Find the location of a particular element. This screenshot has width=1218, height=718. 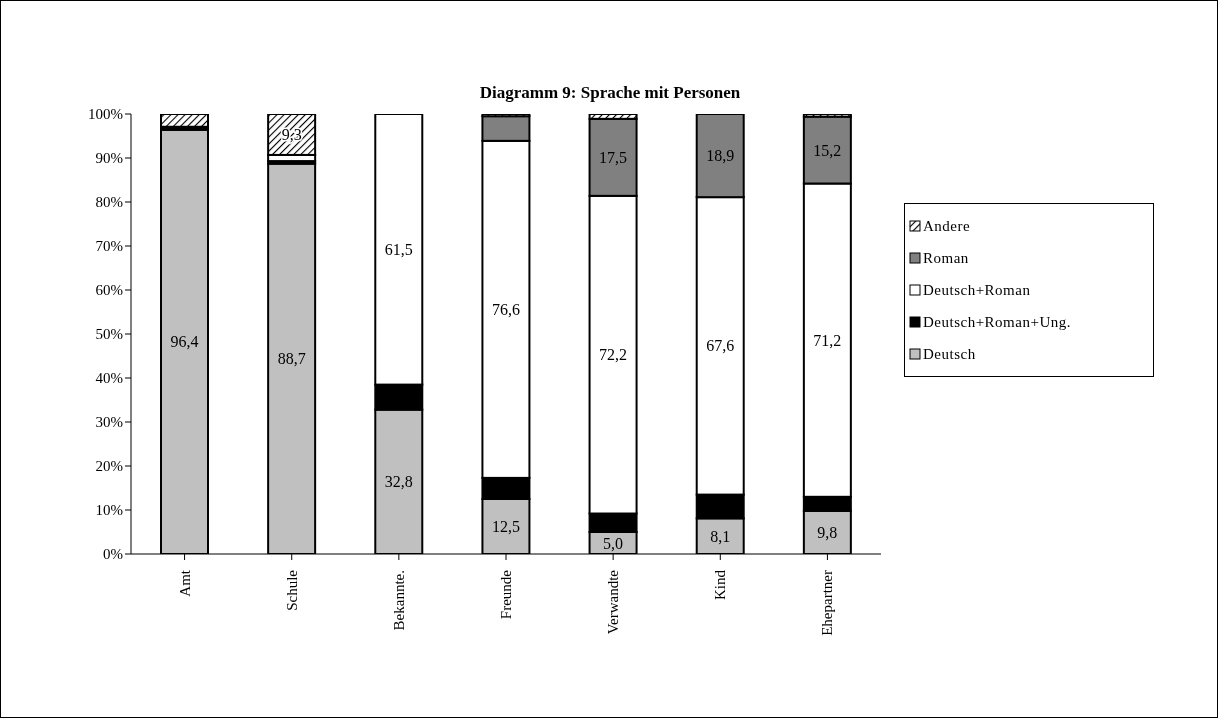

data-label: 8,1 is located at coordinates (720, 536).